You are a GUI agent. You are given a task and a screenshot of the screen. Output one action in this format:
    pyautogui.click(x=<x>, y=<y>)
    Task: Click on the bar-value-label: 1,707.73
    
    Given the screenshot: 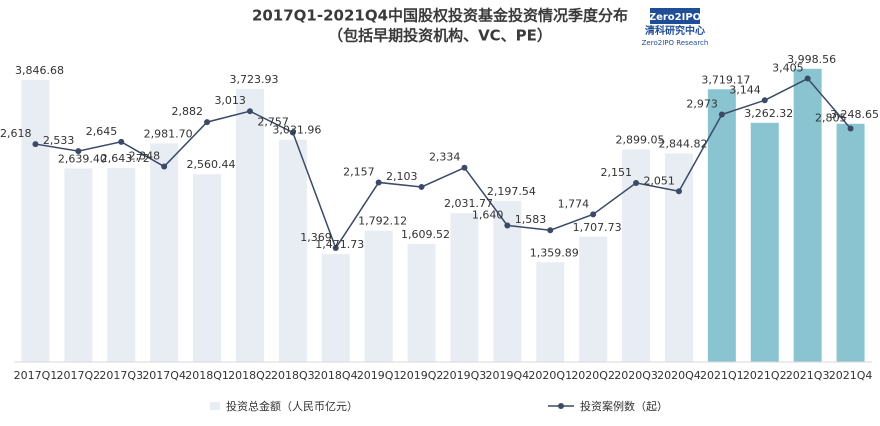 What is the action you would take?
    pyautogui.click(x=597, y=227)
    